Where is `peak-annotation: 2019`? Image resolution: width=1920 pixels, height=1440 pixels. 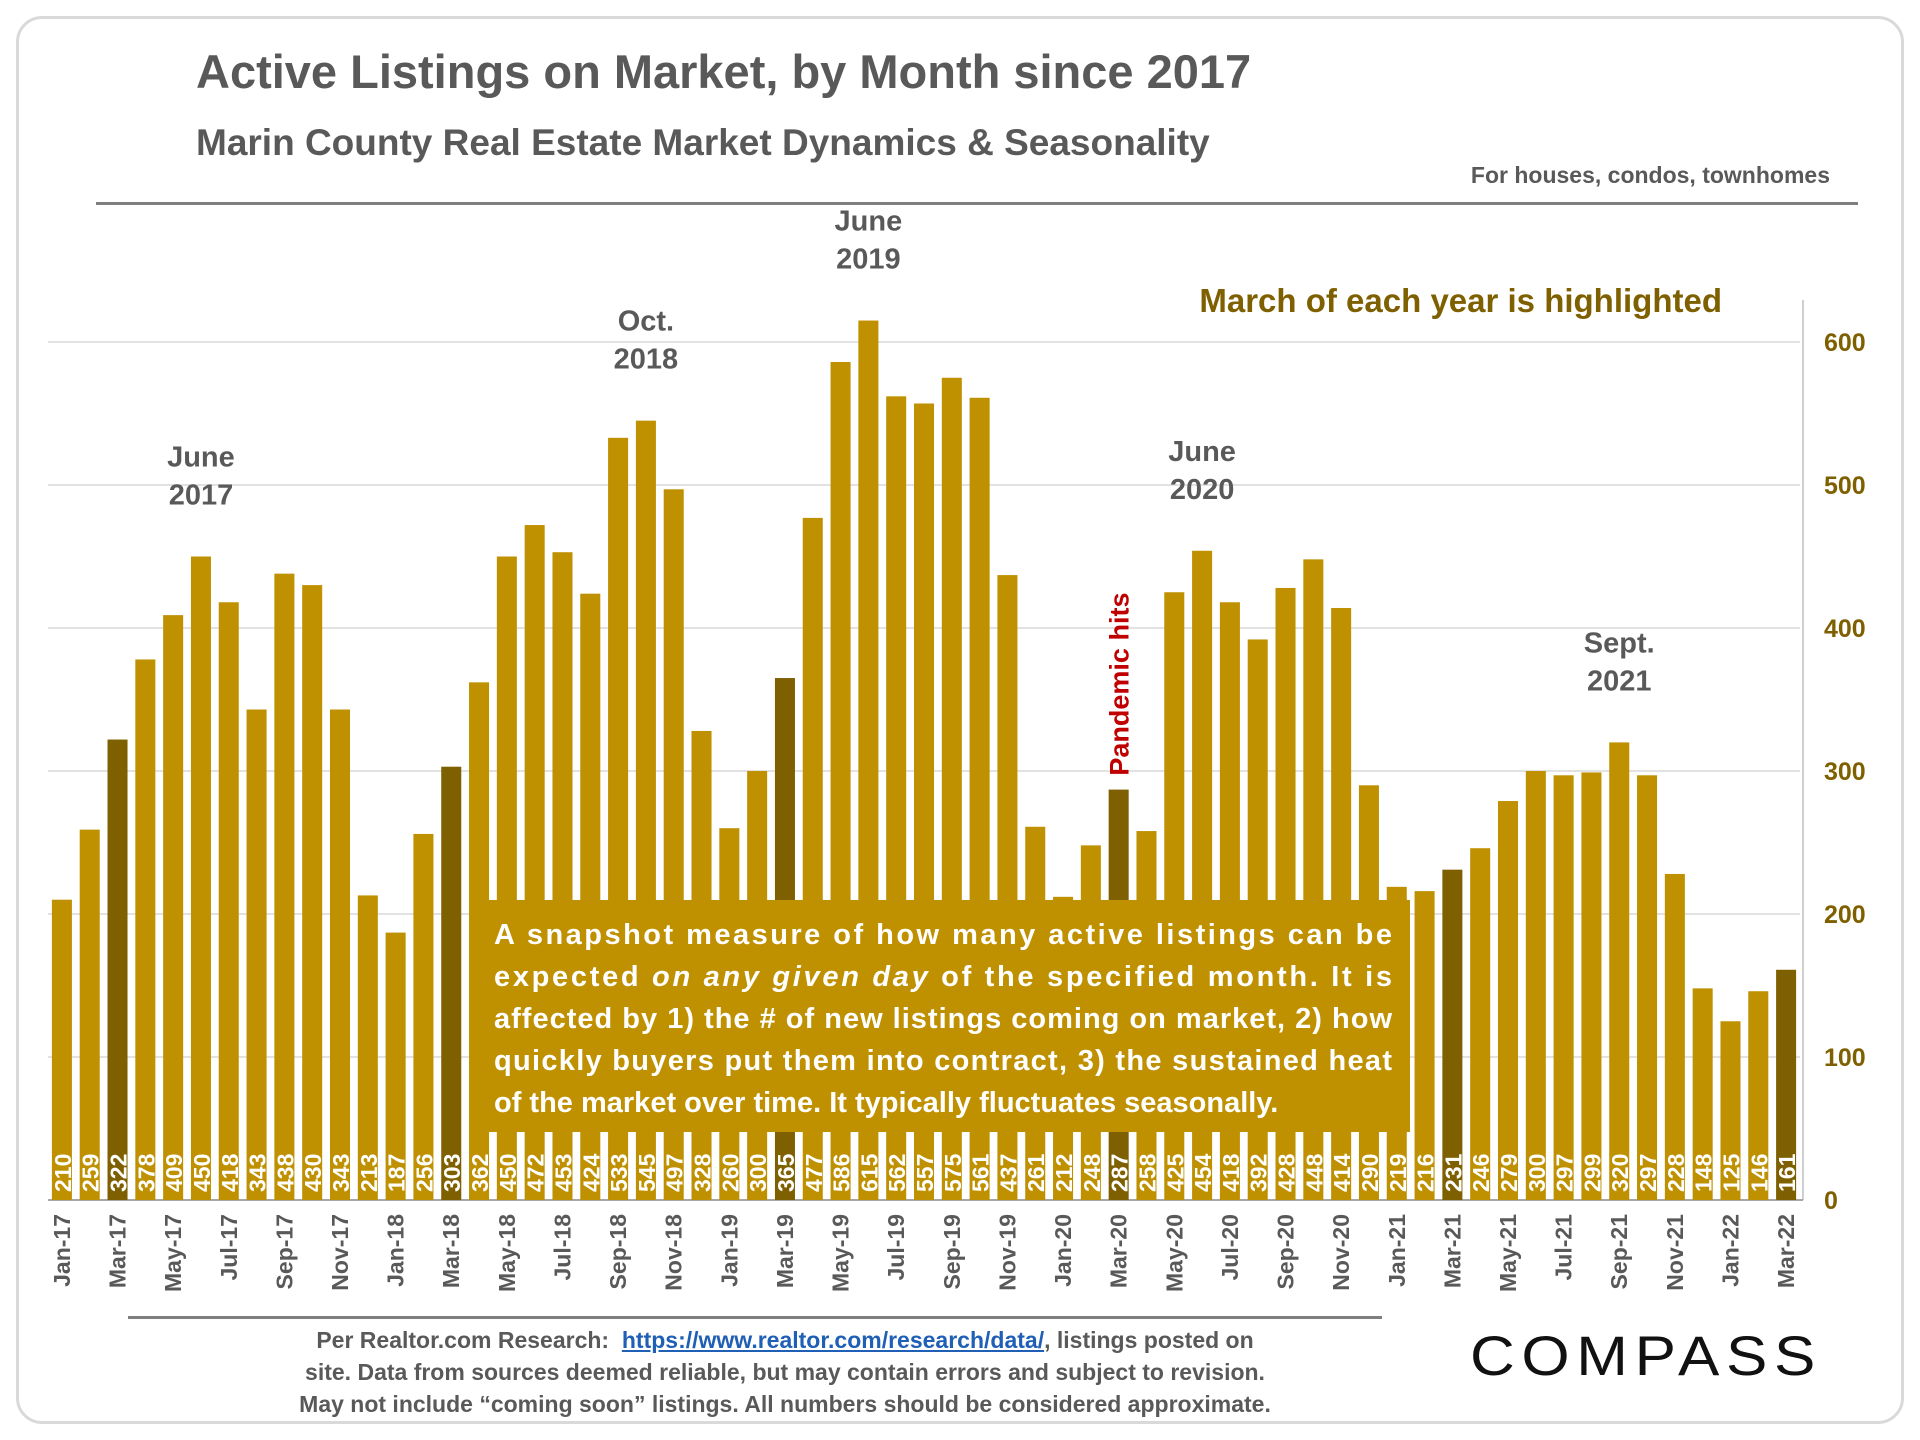
peak-annotation: 2019 is located at coordinates (868, 260).